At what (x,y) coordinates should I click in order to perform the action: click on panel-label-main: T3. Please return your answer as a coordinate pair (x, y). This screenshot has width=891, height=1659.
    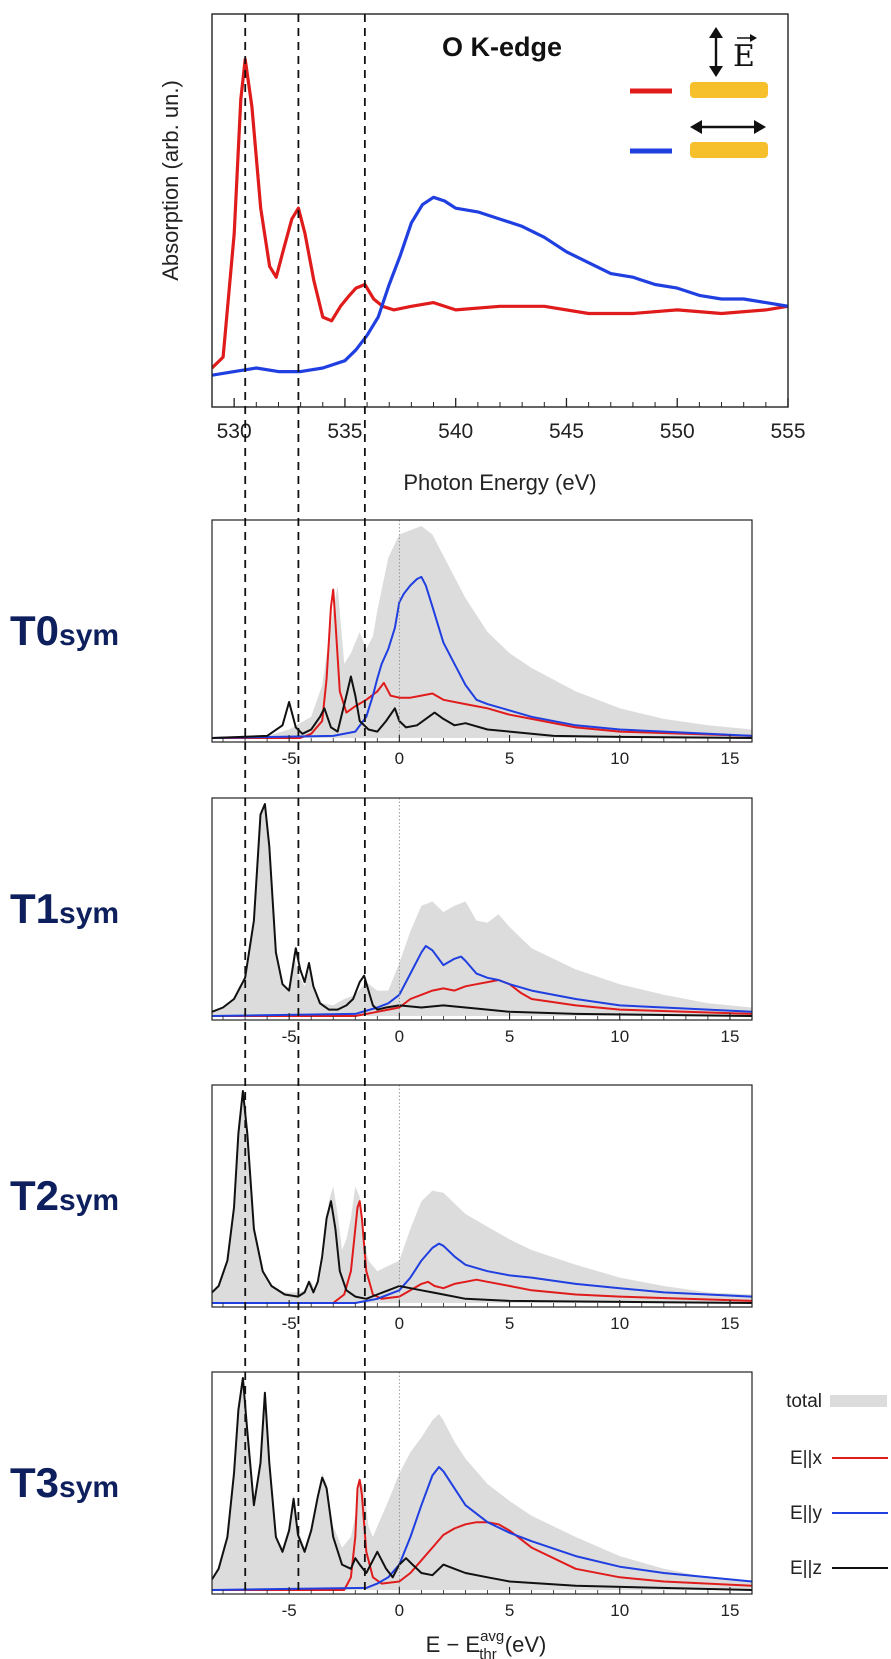
    Looking at the image, I should click on (34, 1482).